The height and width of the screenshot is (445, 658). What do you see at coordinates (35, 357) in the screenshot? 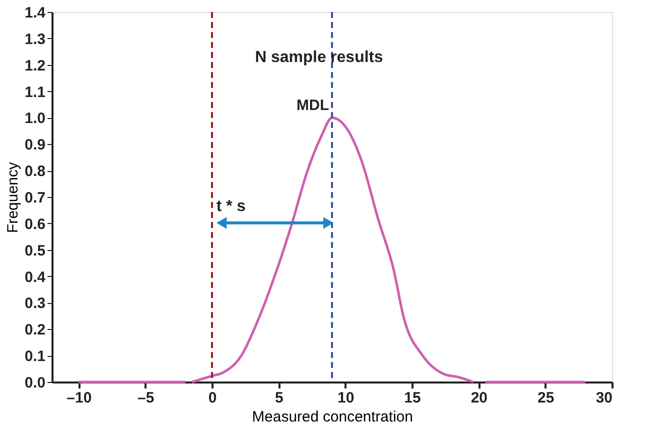
I see `y-tick-label: 0.1` at bounding box center [35, 357].